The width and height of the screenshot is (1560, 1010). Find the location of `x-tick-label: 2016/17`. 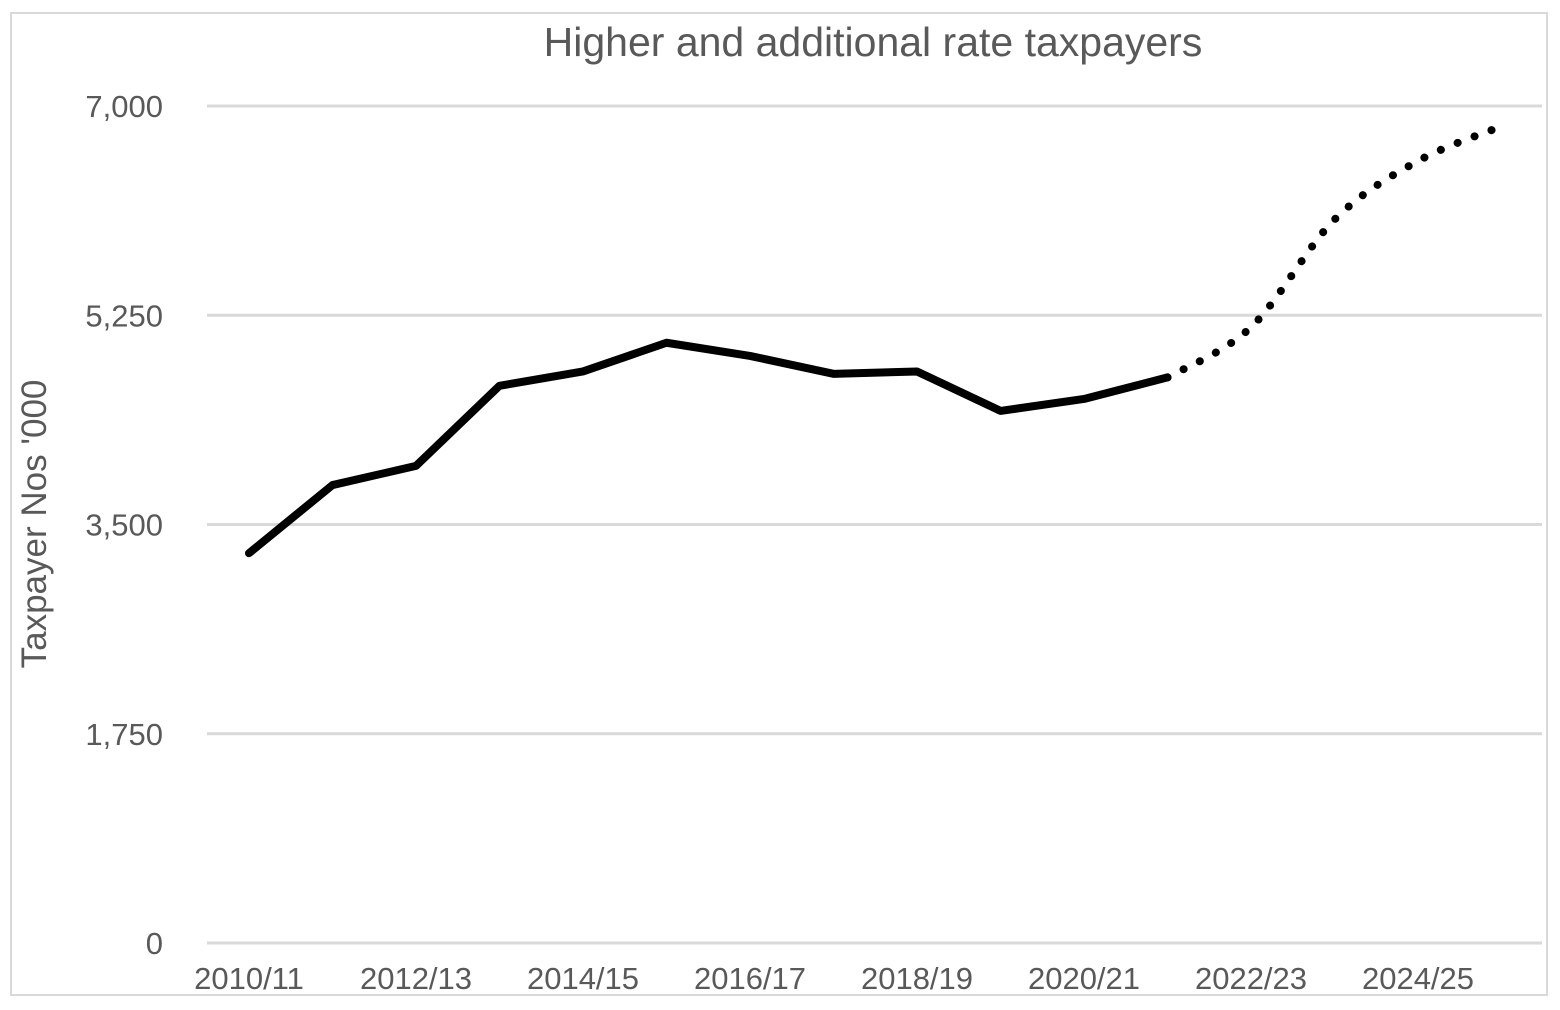

x-tick-label: 2016/17 is located at coordinates (750, 978).